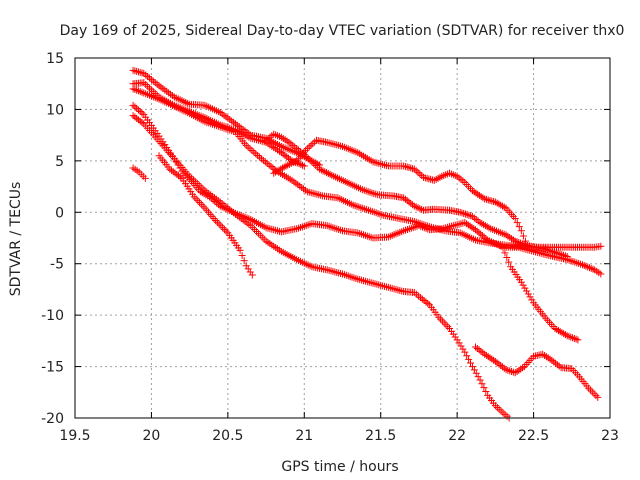  I want to click on series-s5, so click(416, 195).